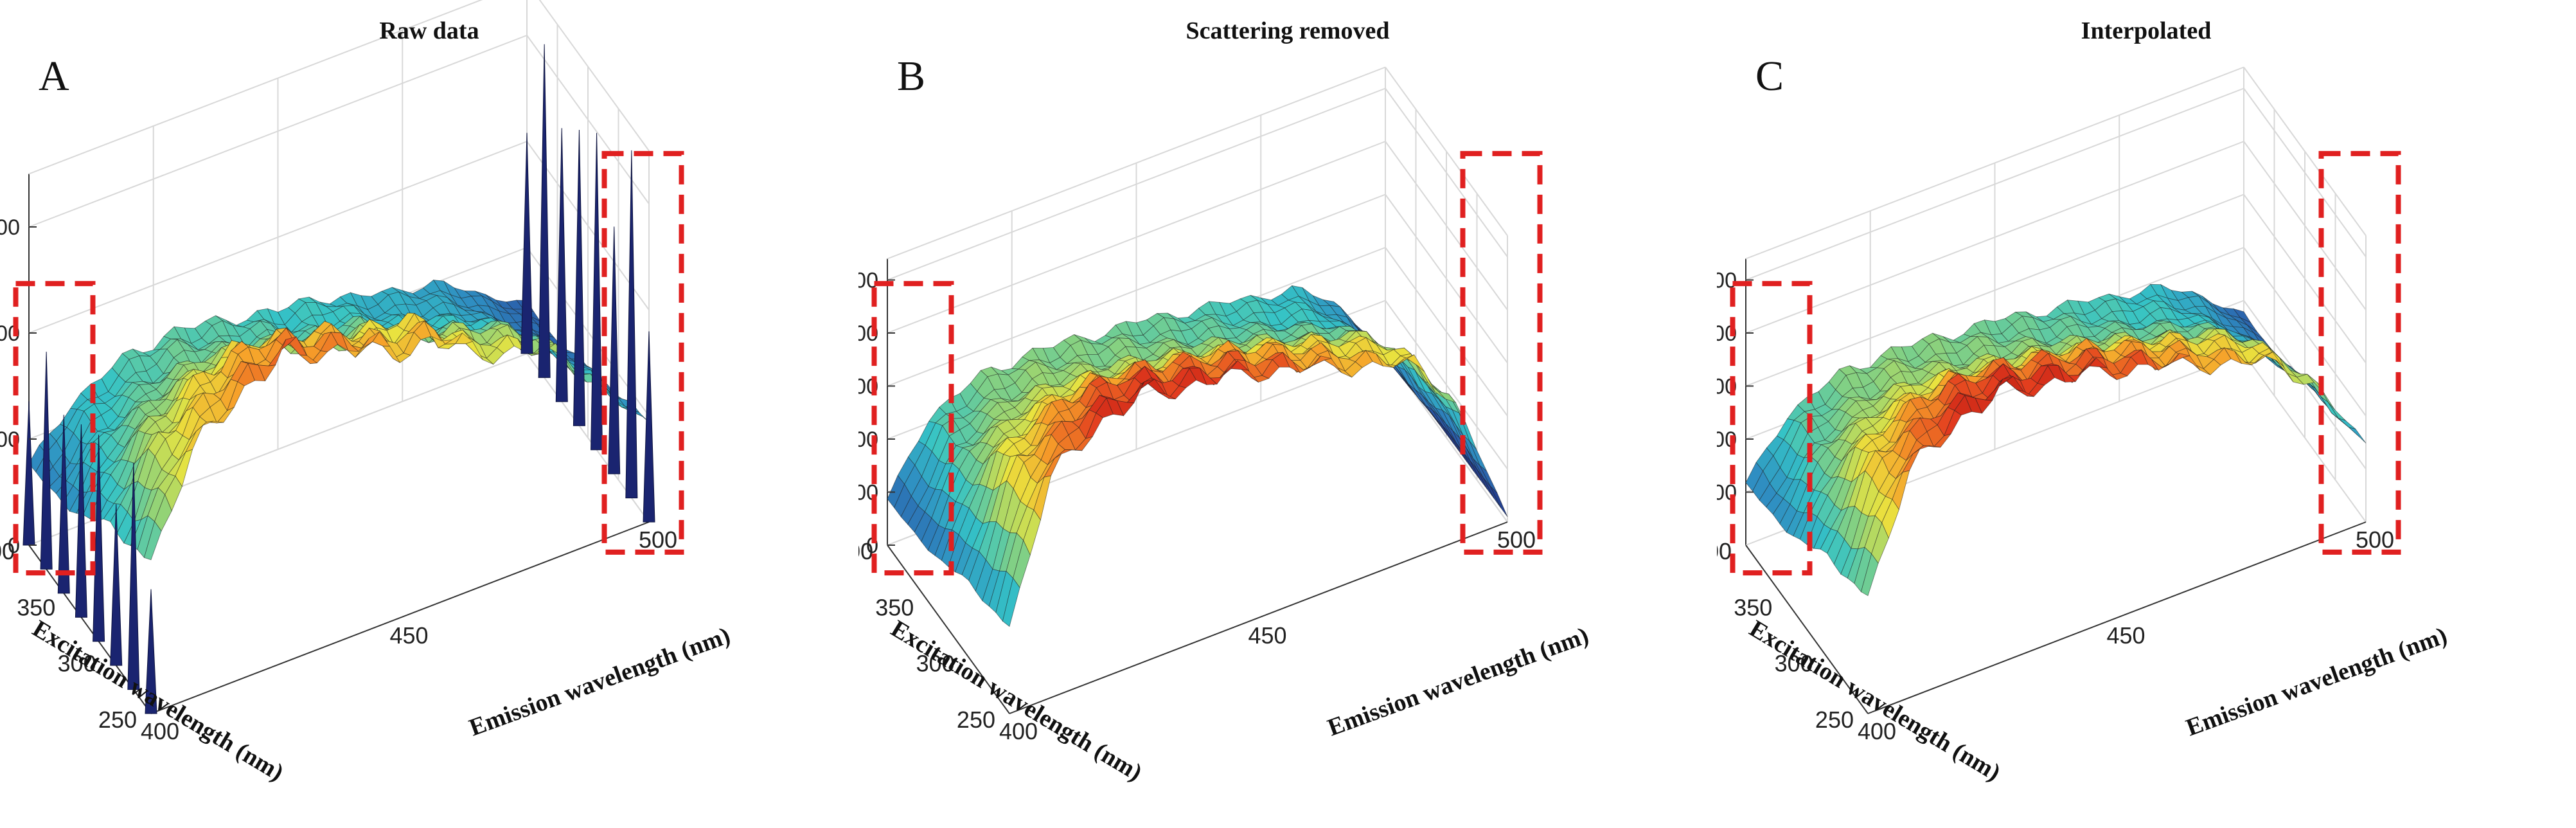 The height and width of the screenshot is (828, 2576). I want to click on panel-title: Scattering removed, so click(1288, 30).